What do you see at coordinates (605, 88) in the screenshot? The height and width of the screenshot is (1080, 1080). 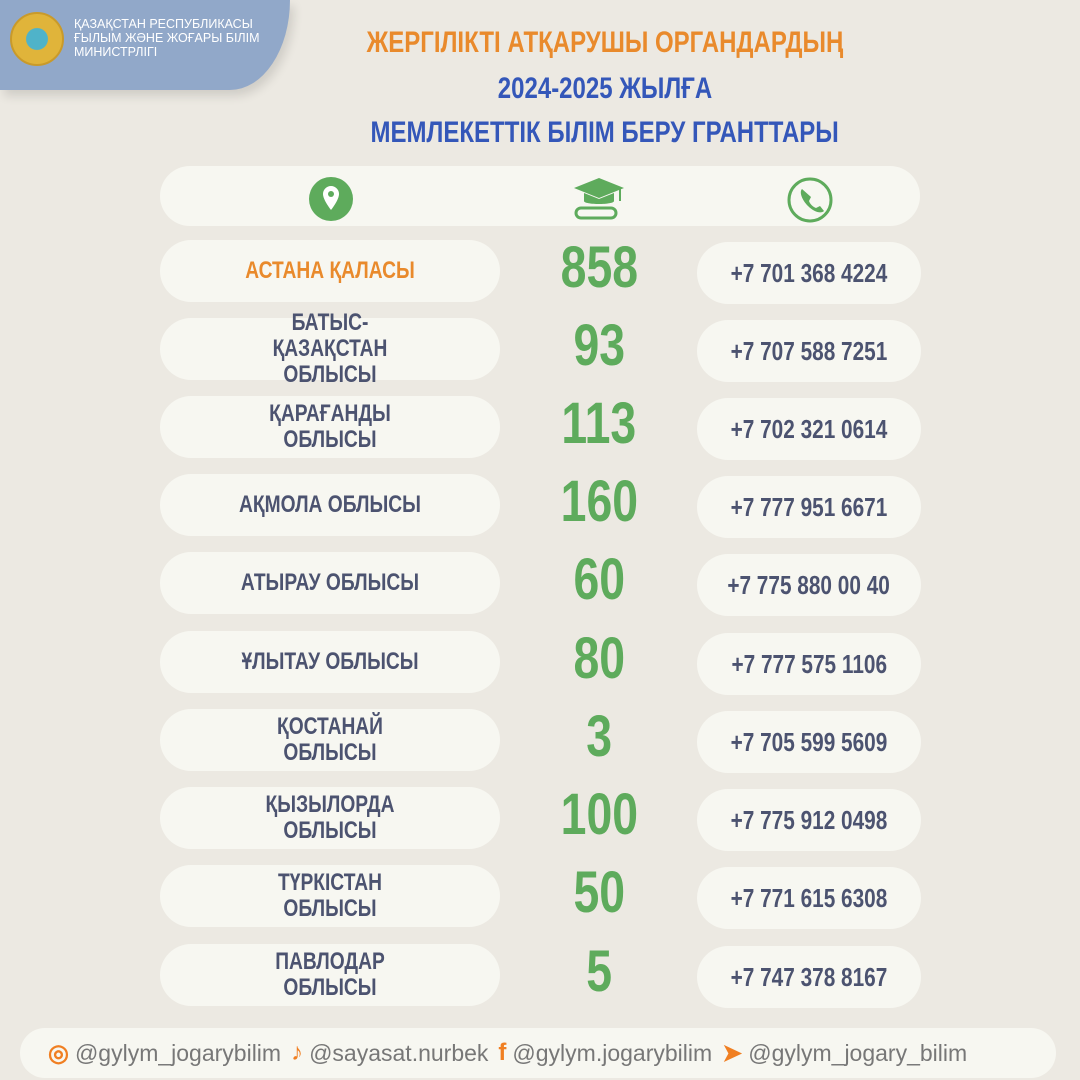 I see `title-line-2: 2024-2025 ЖЫЛҒА` at bounding box center [605, 88].